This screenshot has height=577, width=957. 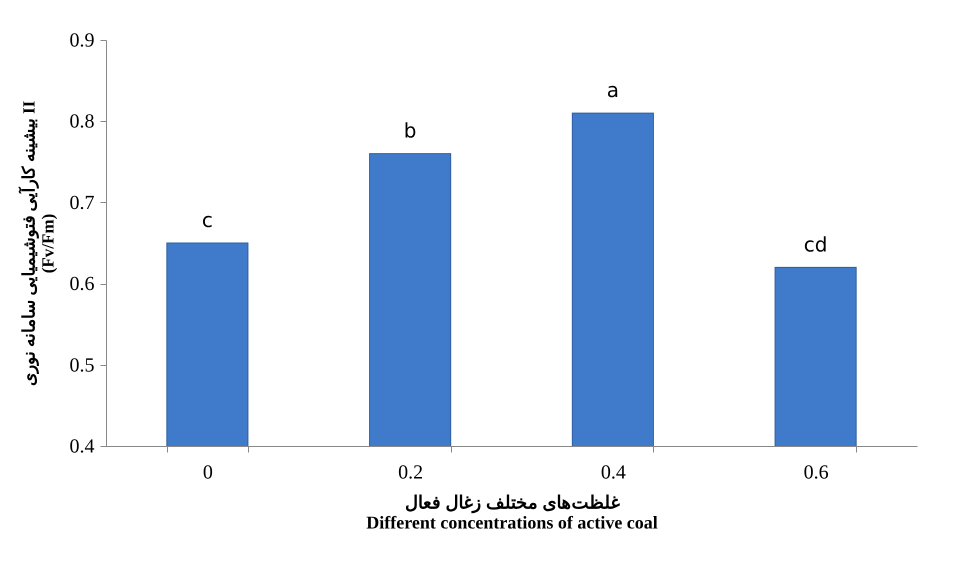 What do you see at coordinates (82, 41) in the screenshot?
I see `y-tick-label: 0.9` at bounding box center [82, 41].